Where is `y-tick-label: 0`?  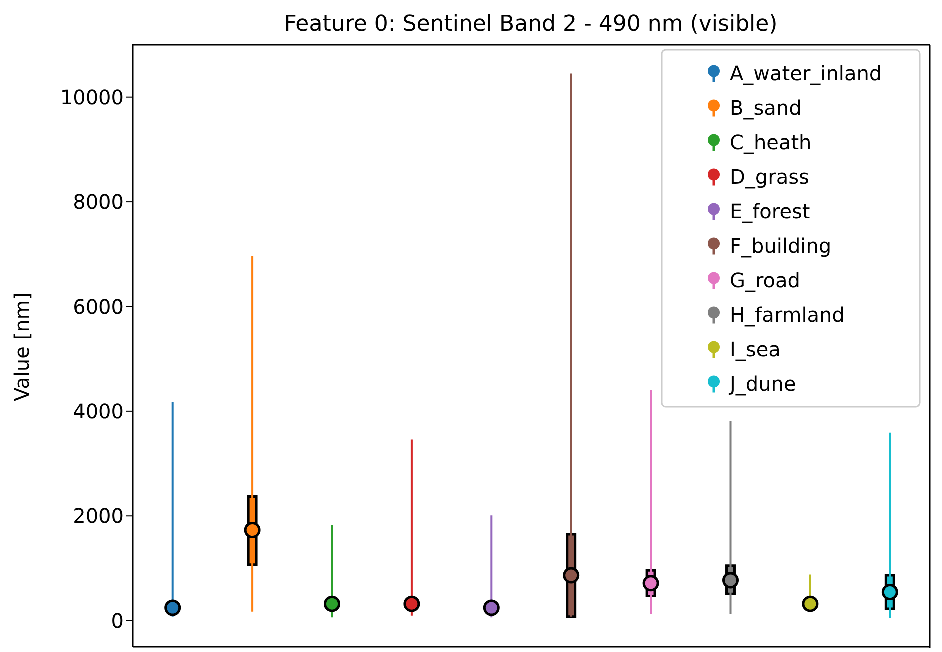 y-tick-label: 0 is located at coordinates (117, 620).